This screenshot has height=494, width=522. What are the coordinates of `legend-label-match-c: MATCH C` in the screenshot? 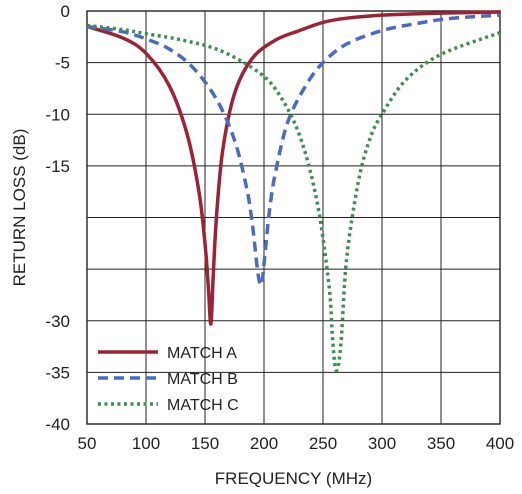 It's located at (203, 405).